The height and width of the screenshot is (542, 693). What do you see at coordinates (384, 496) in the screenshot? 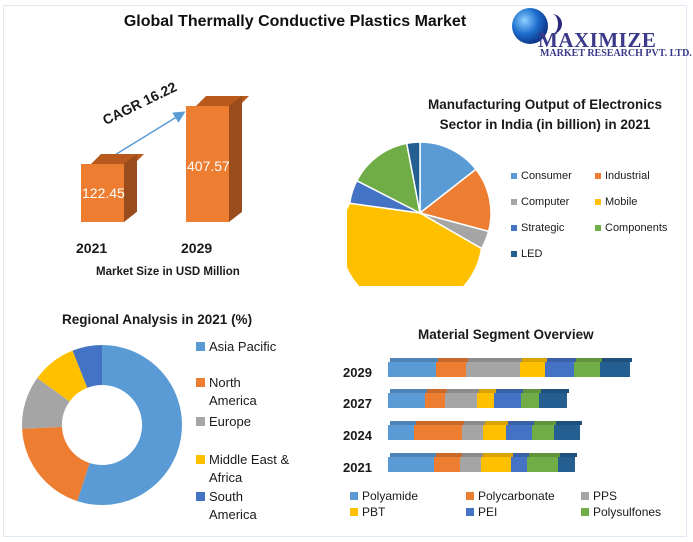
I see `legend-item-polyamide: Polyamide` at bounding box center [384, 496].